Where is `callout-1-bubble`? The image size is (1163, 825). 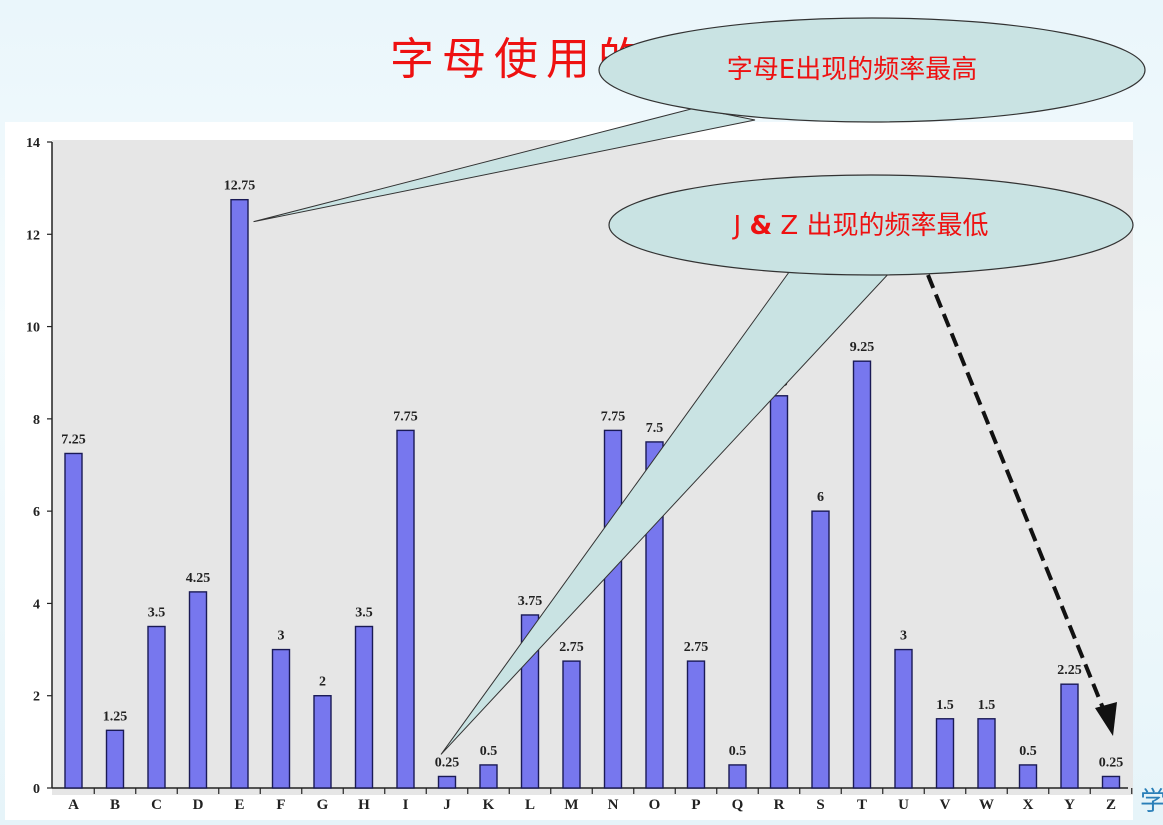
callout-1-bubble is located at coordinates (872, 70).